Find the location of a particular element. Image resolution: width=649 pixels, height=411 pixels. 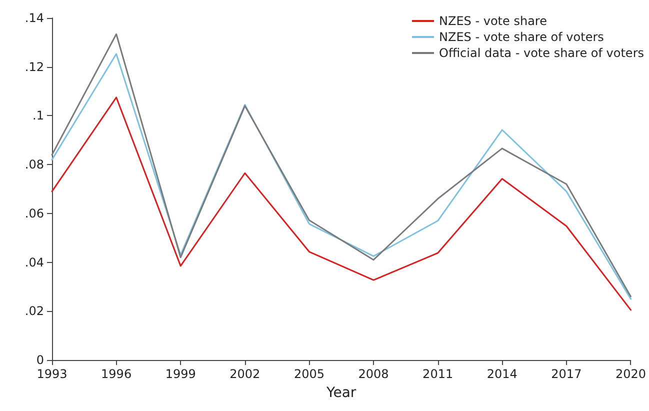

x-tick-label: 1993 is located at coordinates (52, 374).